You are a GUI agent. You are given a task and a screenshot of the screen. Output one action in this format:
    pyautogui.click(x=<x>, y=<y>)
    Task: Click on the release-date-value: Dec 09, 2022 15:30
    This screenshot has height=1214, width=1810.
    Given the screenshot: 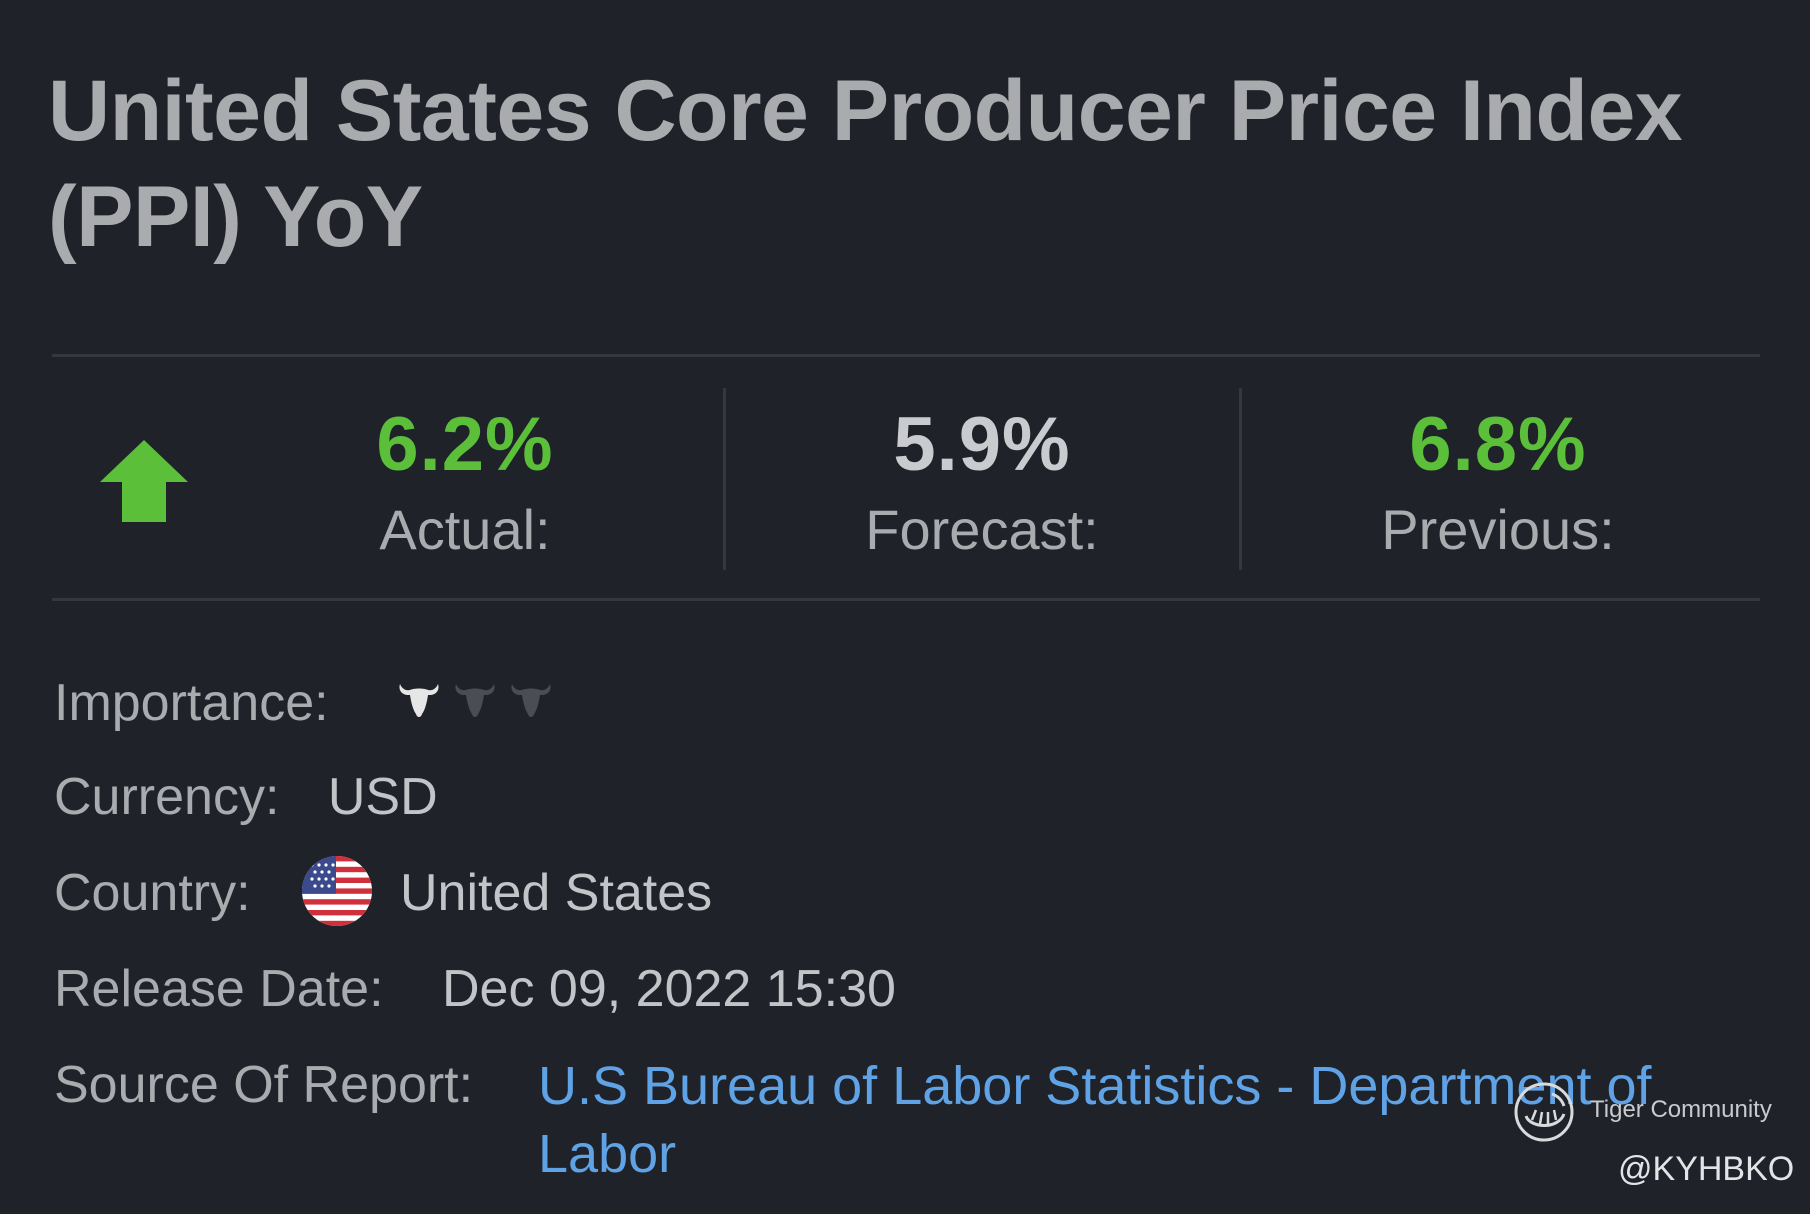 What is the action you would take?
    pyautogui.click(x=669, y=989)
    